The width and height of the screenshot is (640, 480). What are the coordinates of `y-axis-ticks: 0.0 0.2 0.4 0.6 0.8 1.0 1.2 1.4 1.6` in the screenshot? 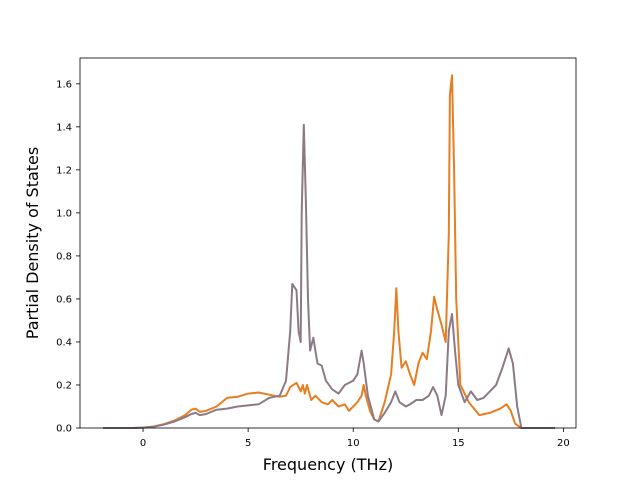 It's located at (68, 257).